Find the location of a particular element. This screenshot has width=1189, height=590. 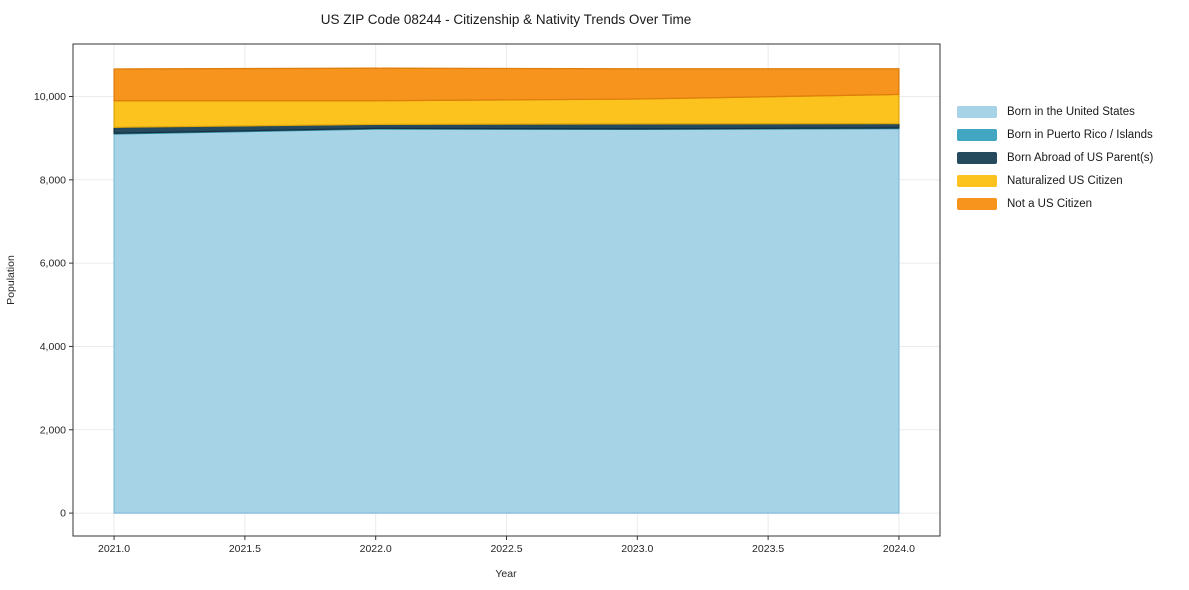

legend-item: Naturalized US Citizen is located at coordinates (1055, 181).